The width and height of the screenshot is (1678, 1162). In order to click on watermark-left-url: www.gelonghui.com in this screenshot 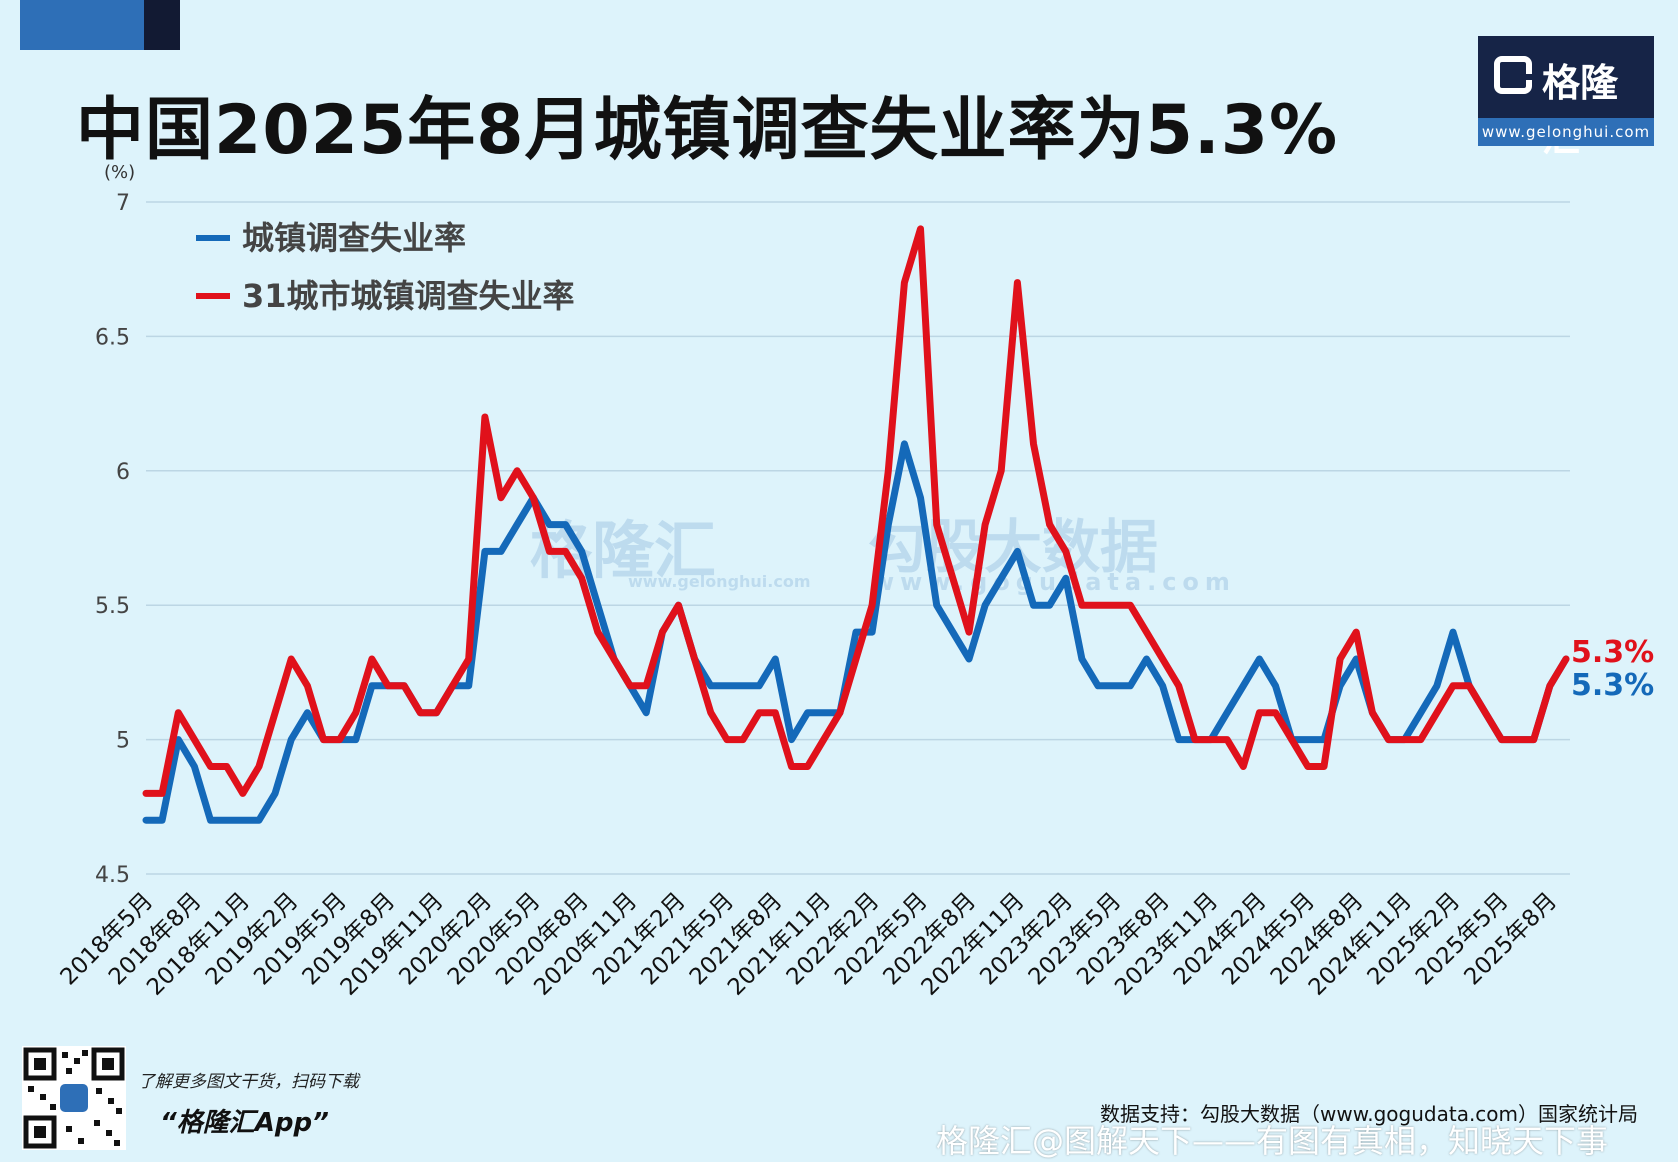, I will do `click(719, 581)`.